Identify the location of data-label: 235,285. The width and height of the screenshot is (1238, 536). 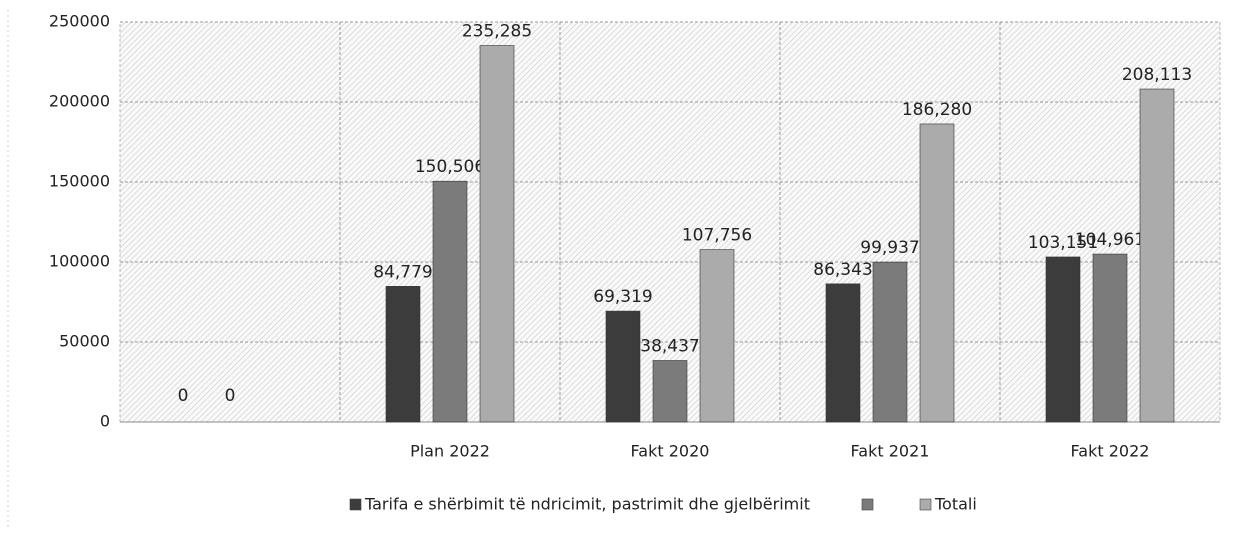
(497, 32).